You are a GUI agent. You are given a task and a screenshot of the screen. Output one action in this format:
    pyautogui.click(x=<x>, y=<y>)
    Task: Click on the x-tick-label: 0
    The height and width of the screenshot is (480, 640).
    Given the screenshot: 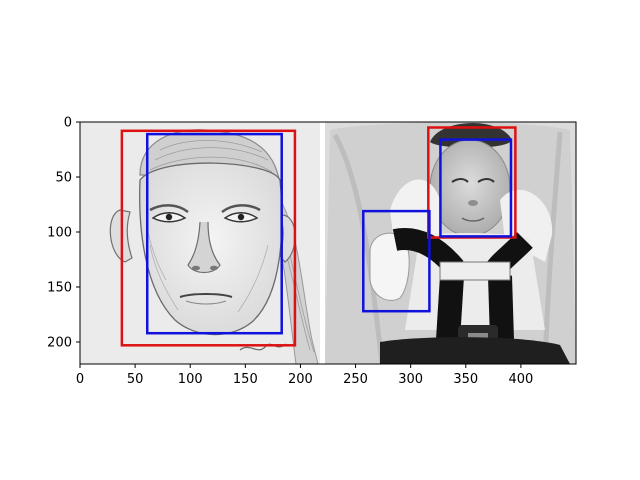 What is the action you would take?
    pyautogui.click(x=80, y=379)
    